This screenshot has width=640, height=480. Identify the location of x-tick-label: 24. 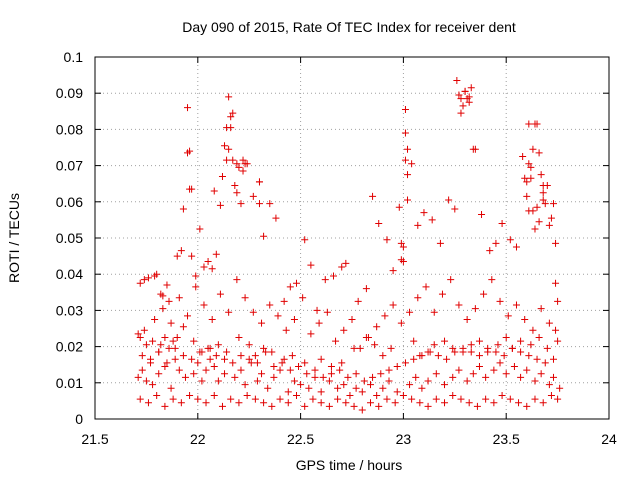
(609, 439).